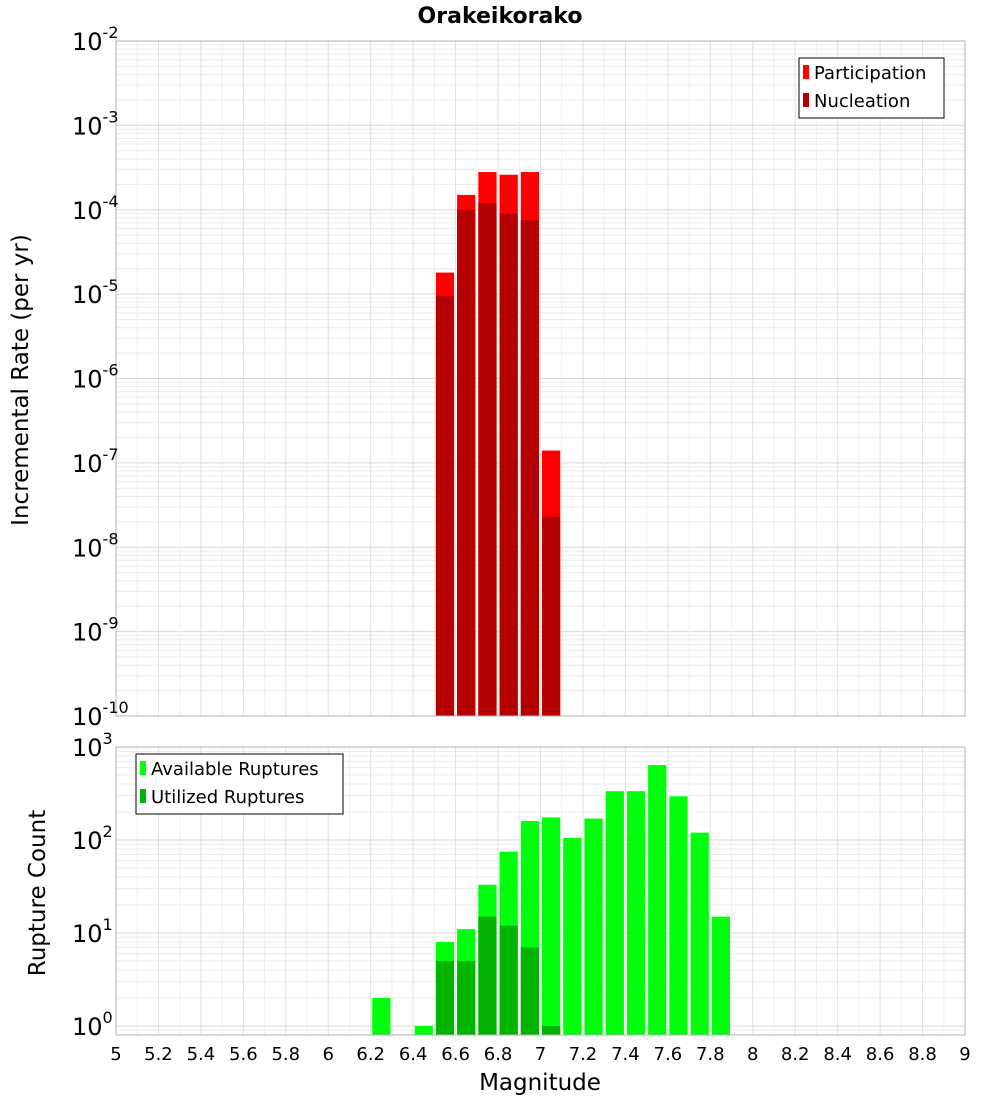 This screenshot has width=1000, height=1100. What do you see at coordinates (95, 377) in the screenshot?
I see `y-tick-label: 10⁻⁶` at bounding box center [95, 377].